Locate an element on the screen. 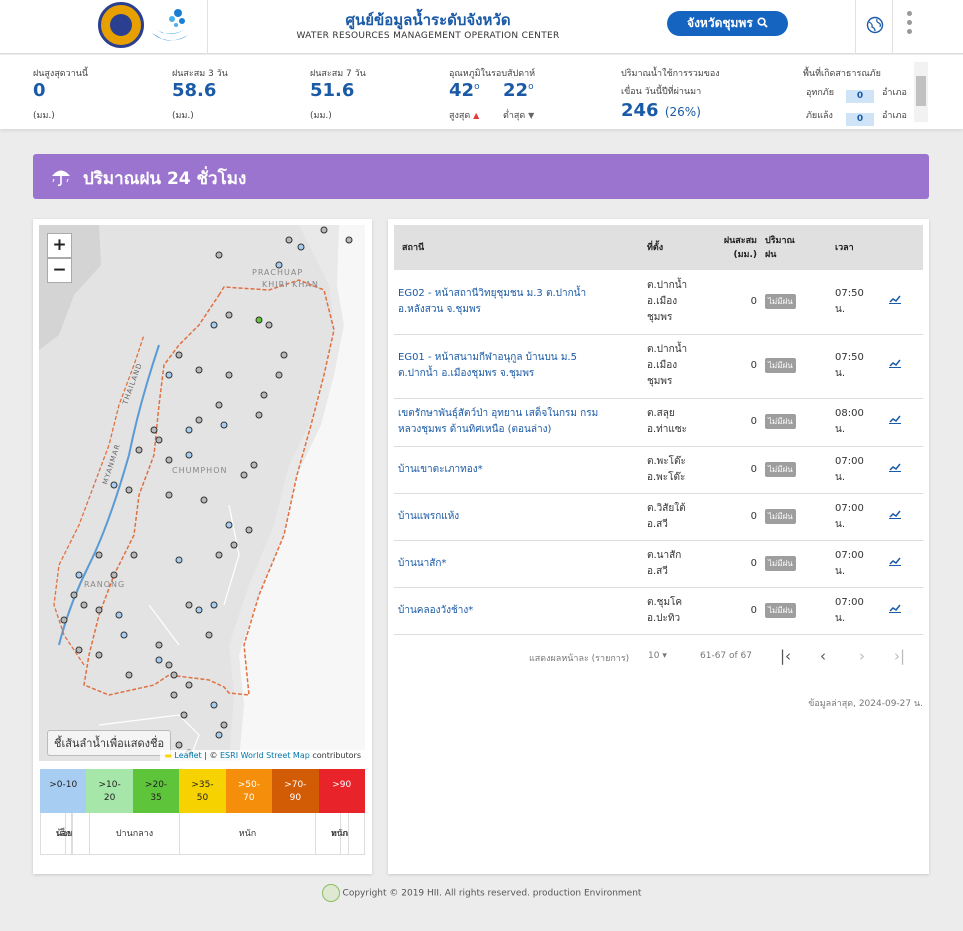 This screenshot has width=963, height=931. stat-rain-7day-value: 51.6 is located at coordinates (332, 90).